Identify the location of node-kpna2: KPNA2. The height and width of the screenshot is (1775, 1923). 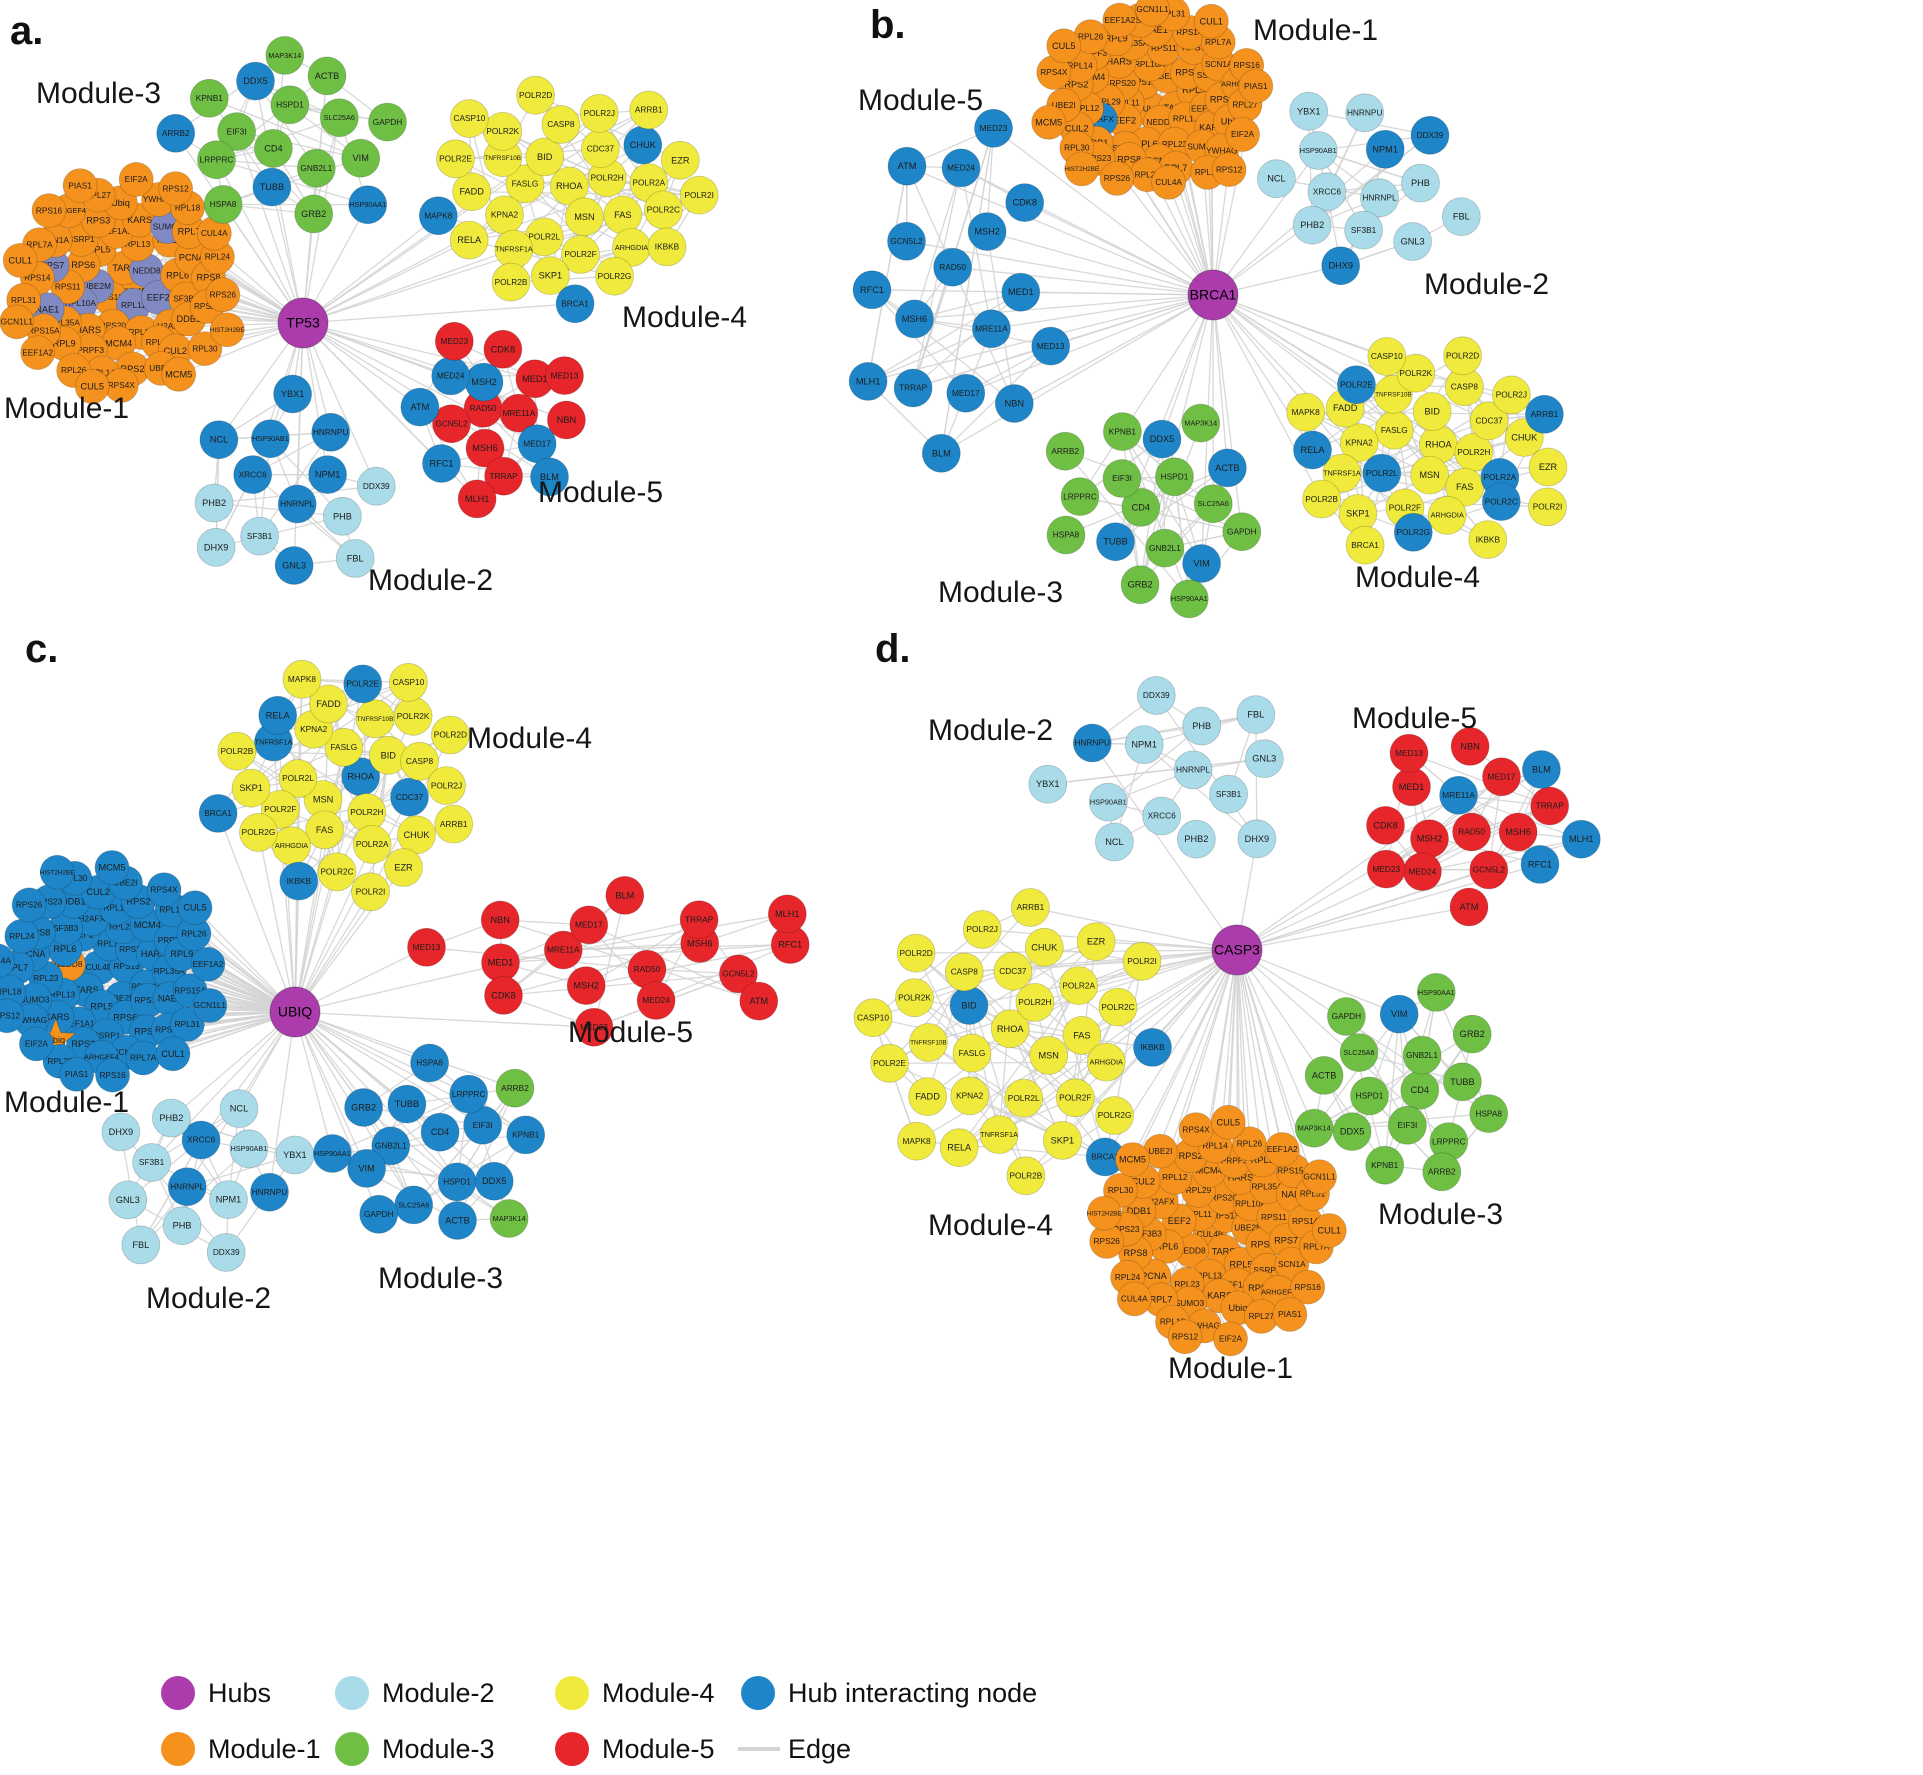
(970, 1096).